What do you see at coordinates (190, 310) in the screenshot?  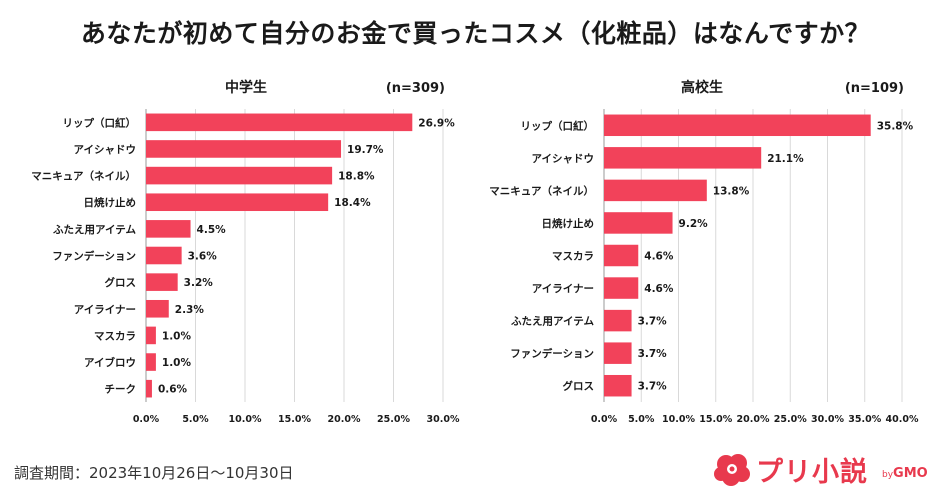 I see `value-label: 2.3%` at bounding box center [190, 310].